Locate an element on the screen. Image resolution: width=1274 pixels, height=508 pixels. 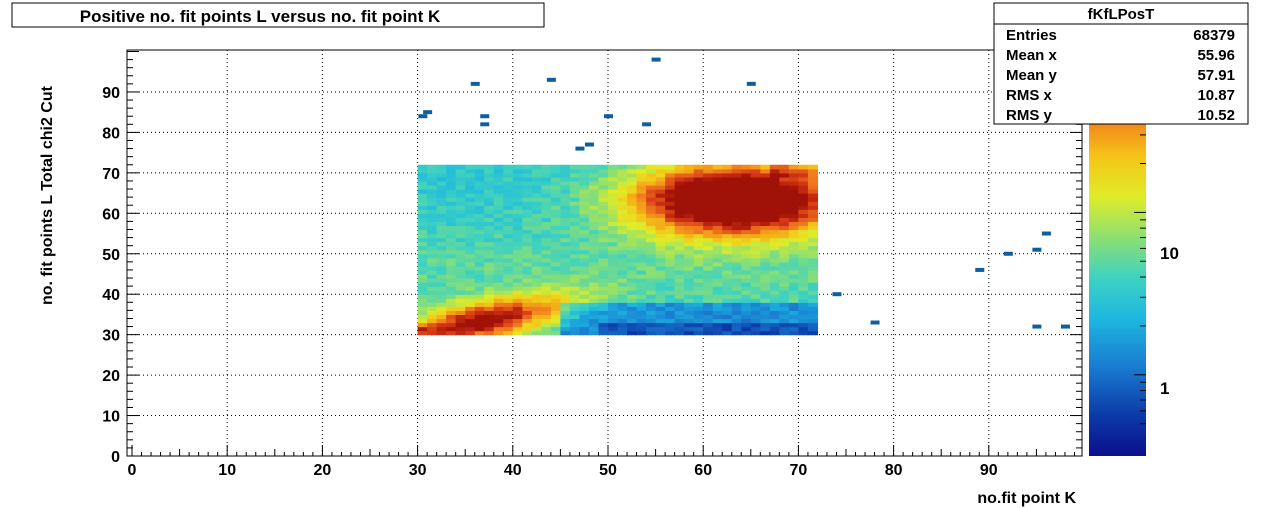
stats-row-label: RMS x is located at coordinates (1029, 95).